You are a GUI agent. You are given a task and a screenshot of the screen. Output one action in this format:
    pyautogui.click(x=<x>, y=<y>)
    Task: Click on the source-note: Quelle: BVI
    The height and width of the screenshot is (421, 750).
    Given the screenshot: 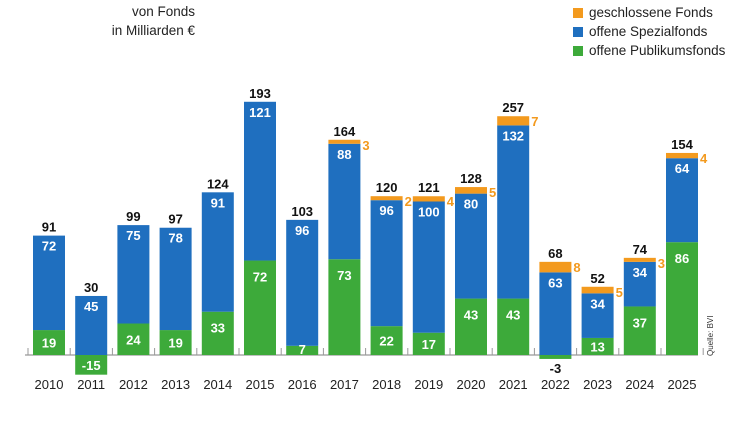 What is the action you would take?
    pyautogui.click(x=710, y=335)
    